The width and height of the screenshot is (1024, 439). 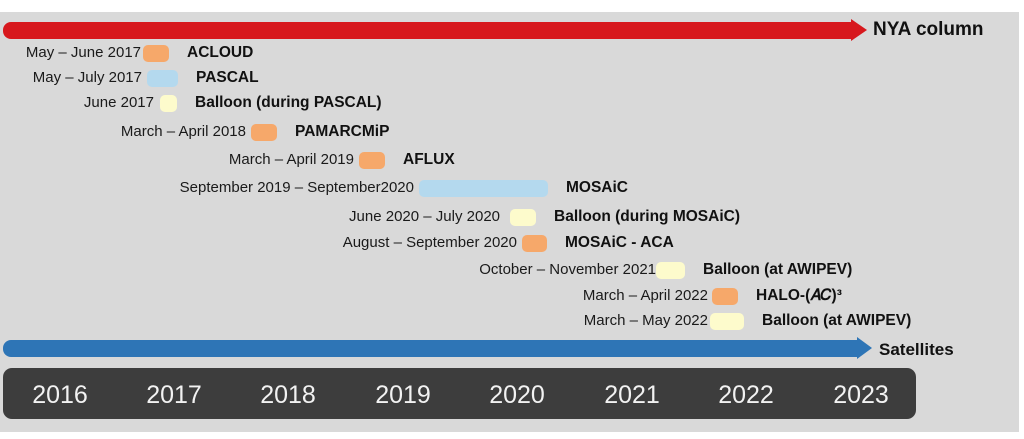 What do you see at coordinates (183, 131) in the screenshot?
I see `campaign-date: March – April 2018` at bounding box center [183, 131].